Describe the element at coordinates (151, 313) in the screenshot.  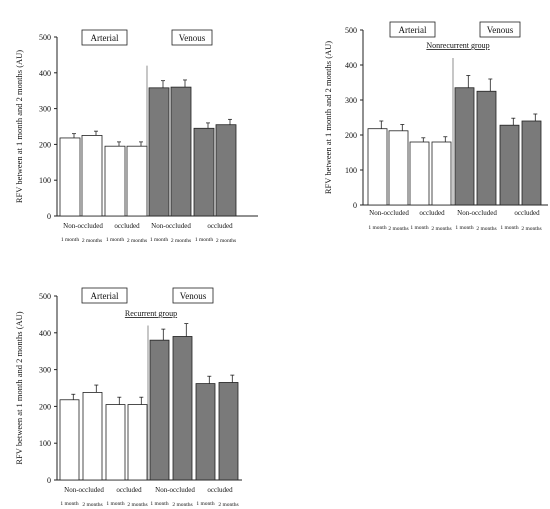
I see `chart-subtitle: Recurrent group` at that location.